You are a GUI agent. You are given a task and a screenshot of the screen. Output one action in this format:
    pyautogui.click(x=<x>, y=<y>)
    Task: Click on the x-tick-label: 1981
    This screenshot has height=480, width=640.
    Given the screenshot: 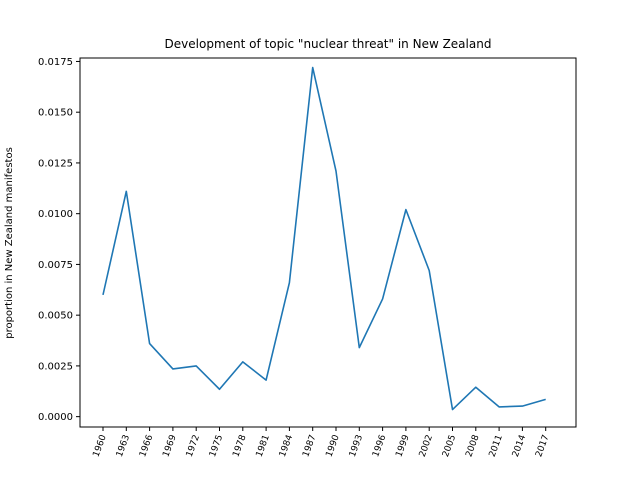 What is the action you would take?
    pyautogui.click(x=263, y=446)
    